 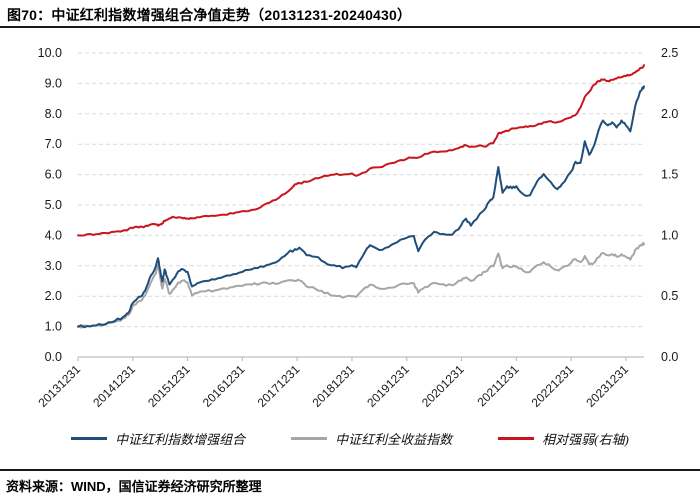 I want to click on source-note: 资料来源：WIND，国信证券经济研究所整理, so click(x=134, y=486).